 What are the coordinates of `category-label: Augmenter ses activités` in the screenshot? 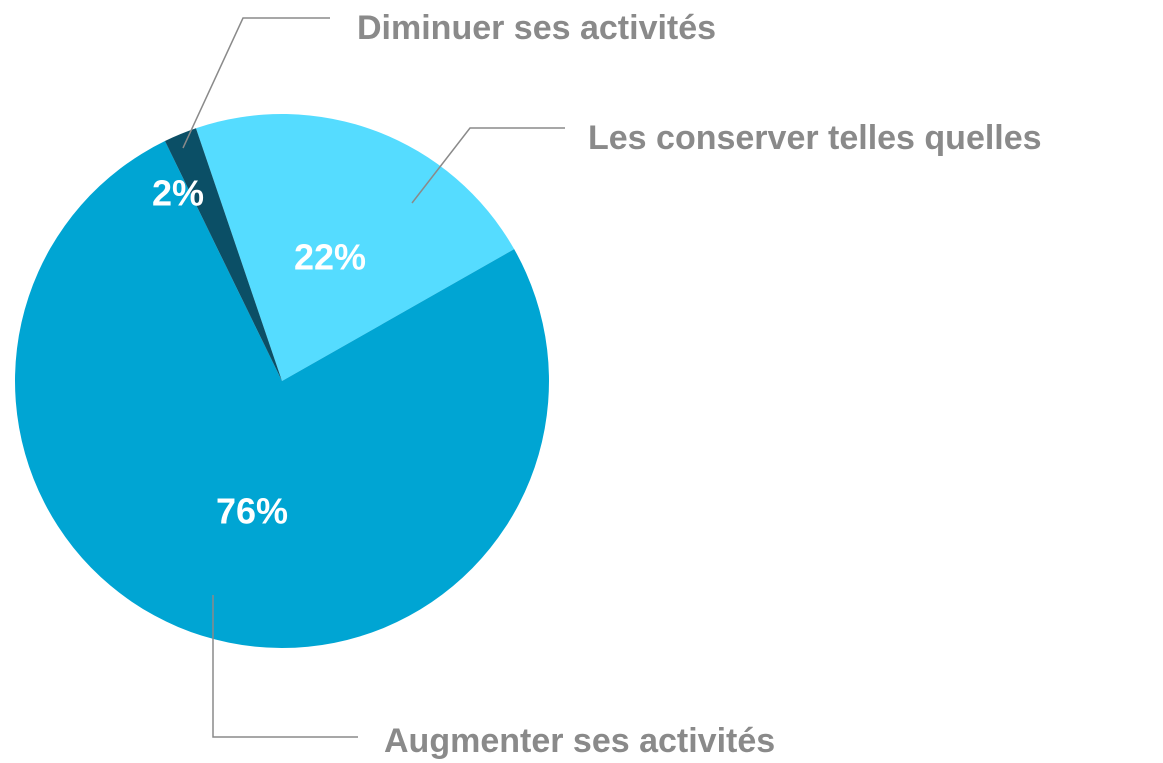 It's located at (579, 741).